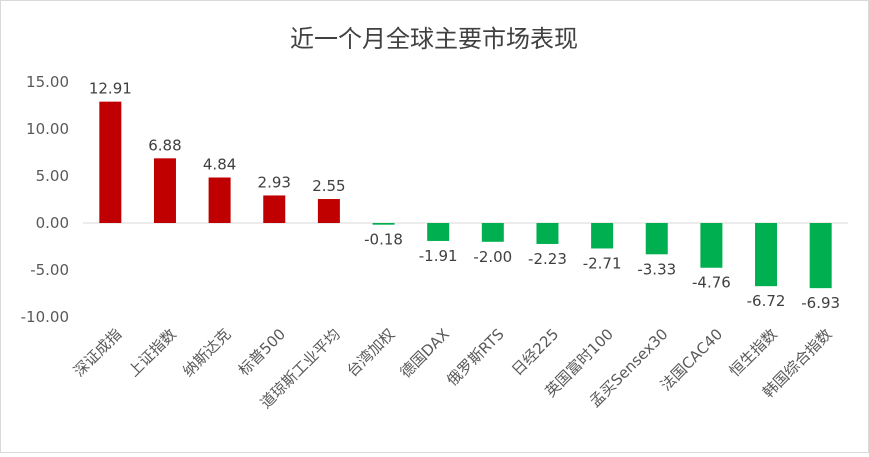 The width and height of the screenshot is (869, 457). I want to click on x-tick-label: 日经225, so click(535, 352).